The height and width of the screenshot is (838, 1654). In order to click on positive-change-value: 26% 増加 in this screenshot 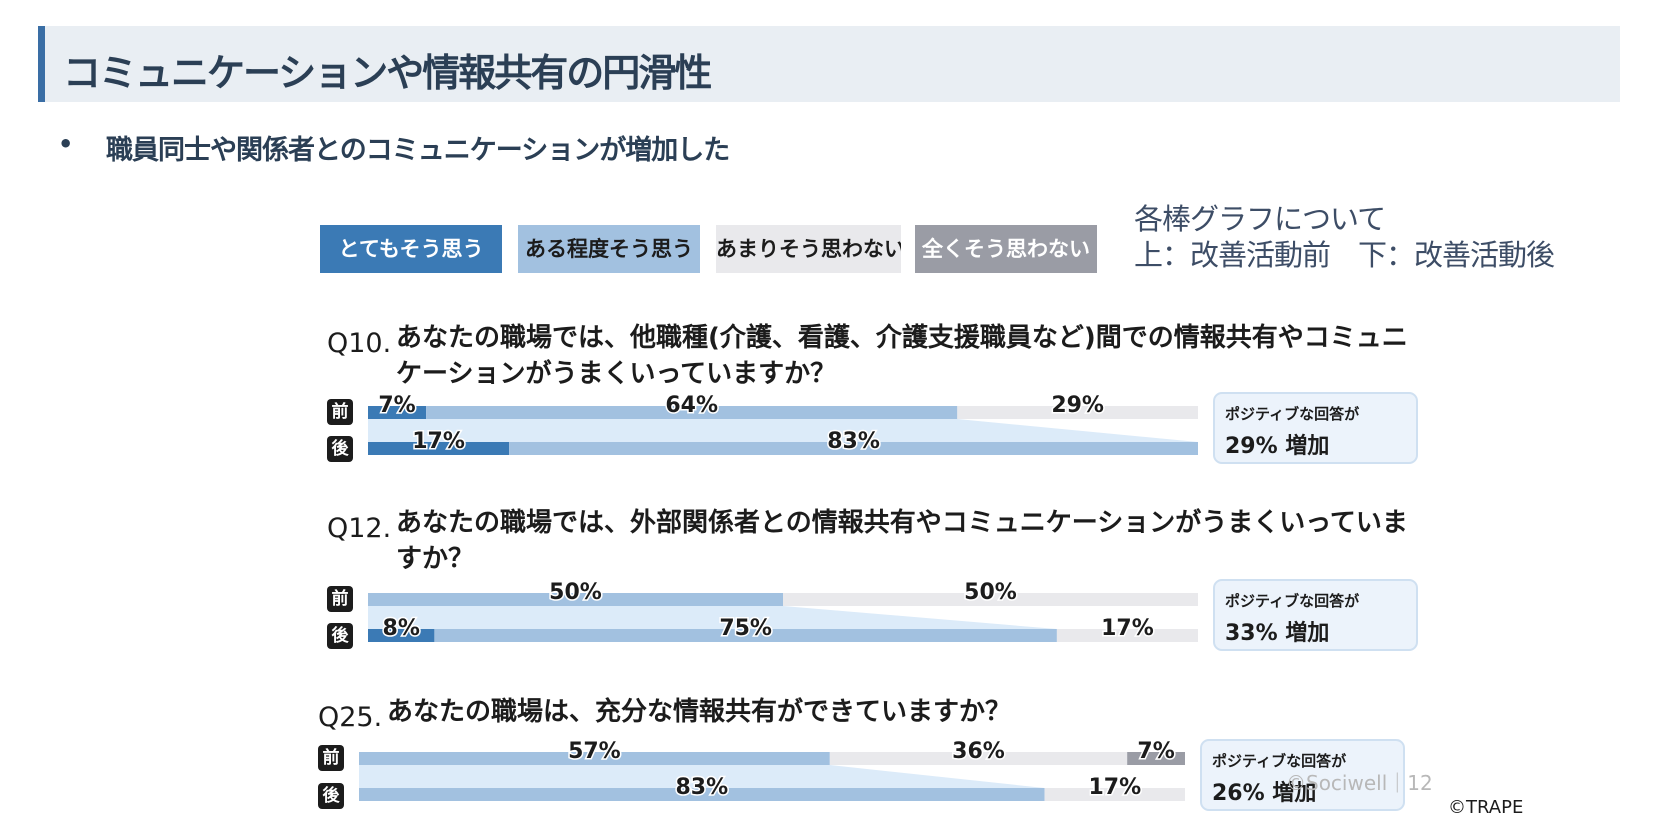, I will do `click(1264, 793)`.